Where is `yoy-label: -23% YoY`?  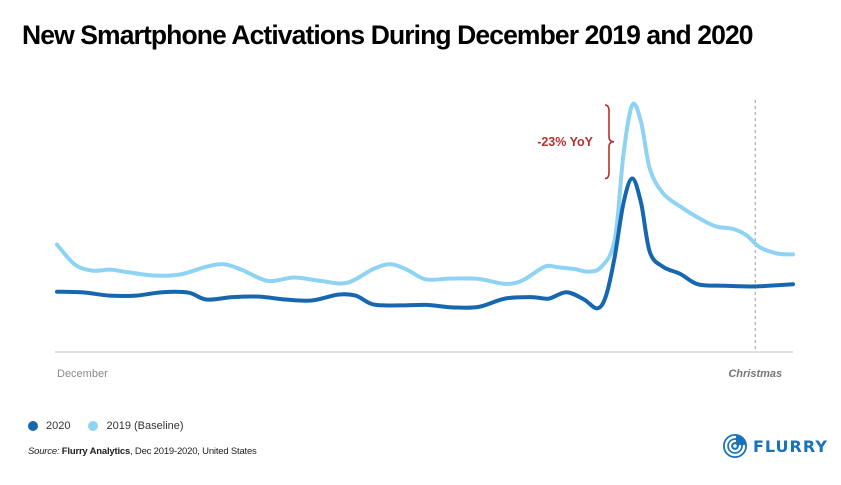
yoy-label: -23% YoY is located at coordinates (565, 142).